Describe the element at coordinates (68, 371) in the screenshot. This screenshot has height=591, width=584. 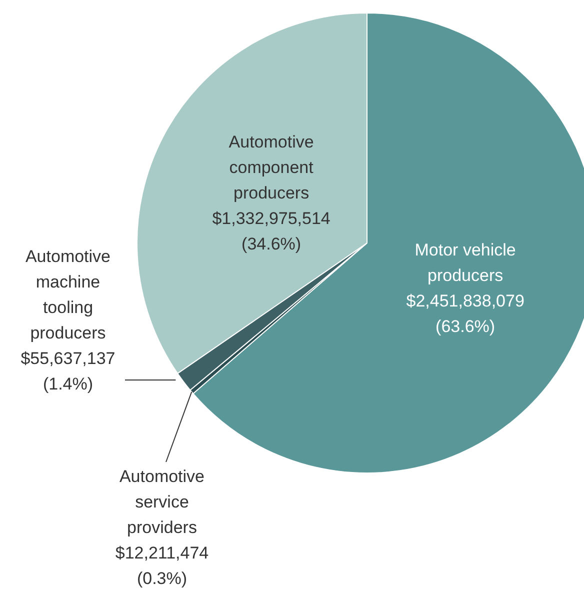
I see `data-label: $55,637,137 (1.4%)` at that location.